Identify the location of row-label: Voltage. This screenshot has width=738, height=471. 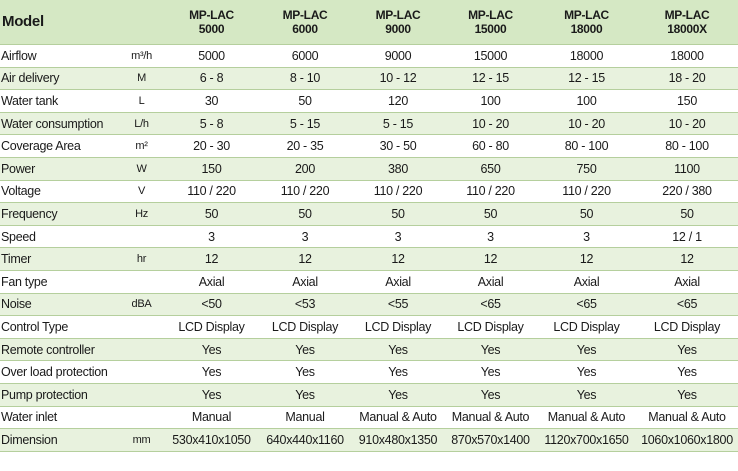
(59, 192).